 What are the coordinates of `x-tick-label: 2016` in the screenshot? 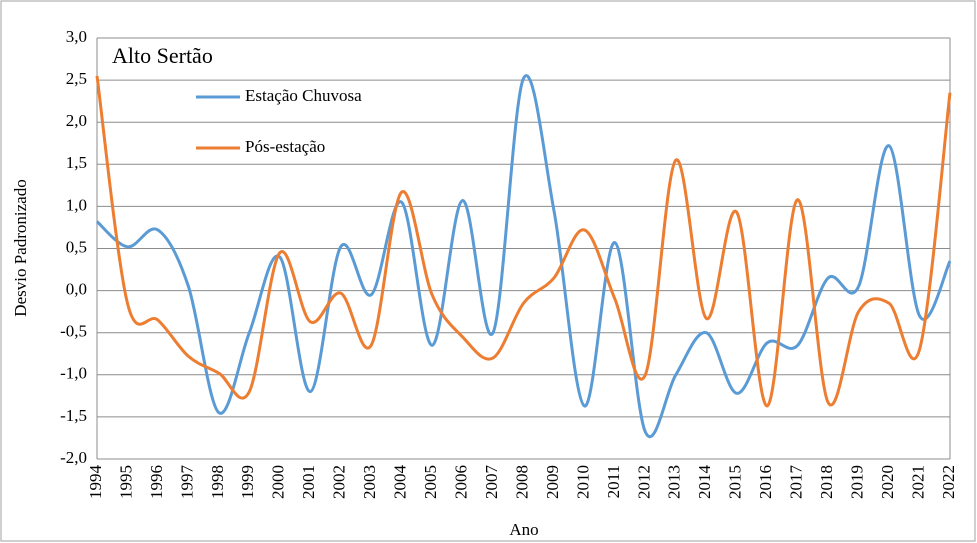 It's located at (765, 482).